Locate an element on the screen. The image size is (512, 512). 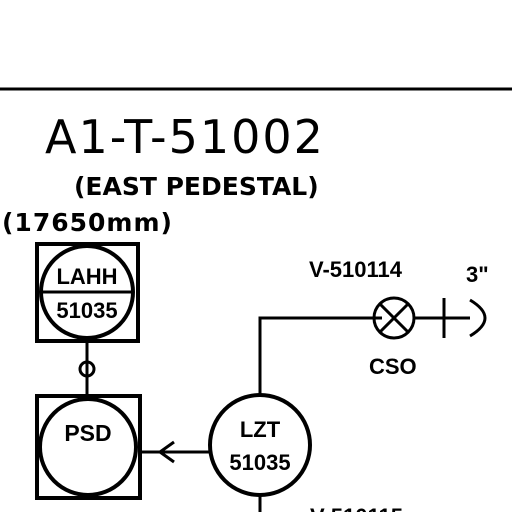
lzt-number: 51035 is located at coordinates (259, 462).